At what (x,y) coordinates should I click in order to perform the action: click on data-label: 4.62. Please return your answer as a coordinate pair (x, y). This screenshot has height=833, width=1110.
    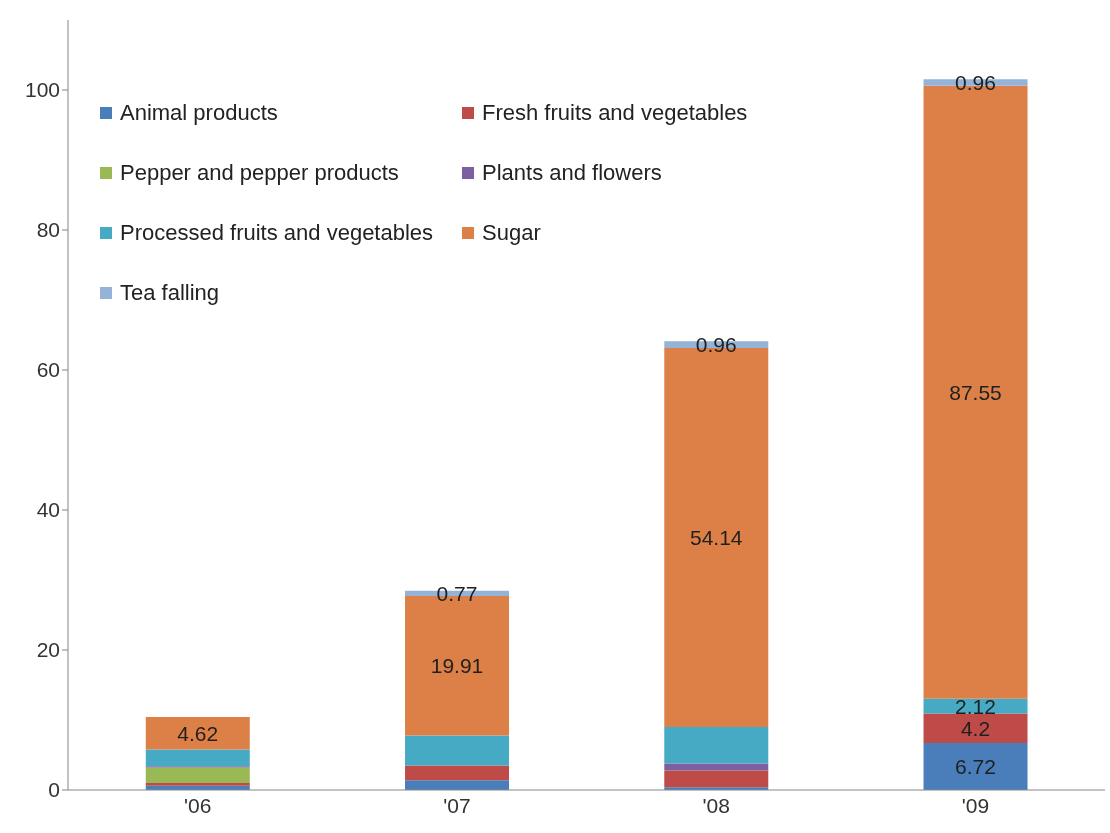
    Looking at the image, I should click on (198, 733).